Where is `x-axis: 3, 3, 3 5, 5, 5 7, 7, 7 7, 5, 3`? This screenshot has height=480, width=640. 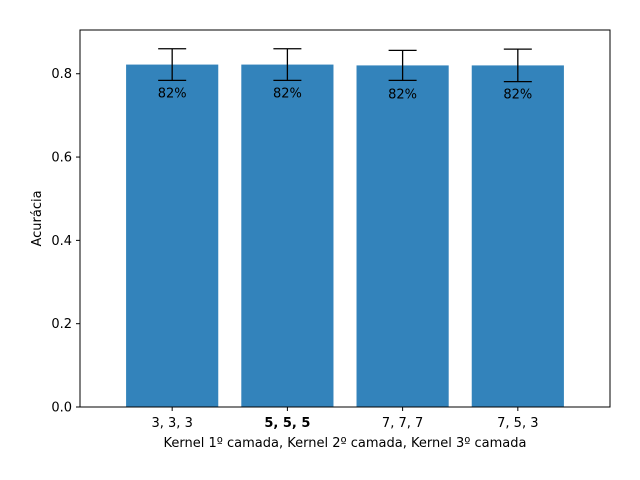
x-axis: 3, 3, 3 5, 5, 5 7, 7, 7 7, 5, 3 is located at coordinates (345, 419).